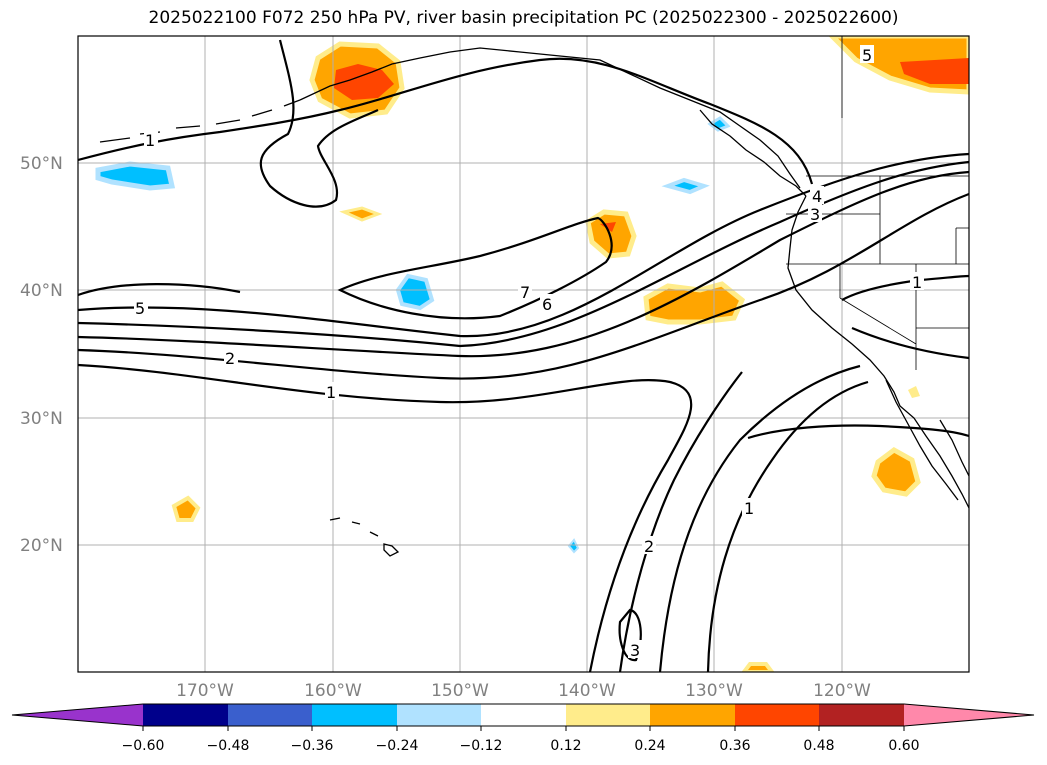  What do you see at coordinates (969, 715) in the screenshot?
I see `colorbar-extend-high` at bounding box center [969, 715].